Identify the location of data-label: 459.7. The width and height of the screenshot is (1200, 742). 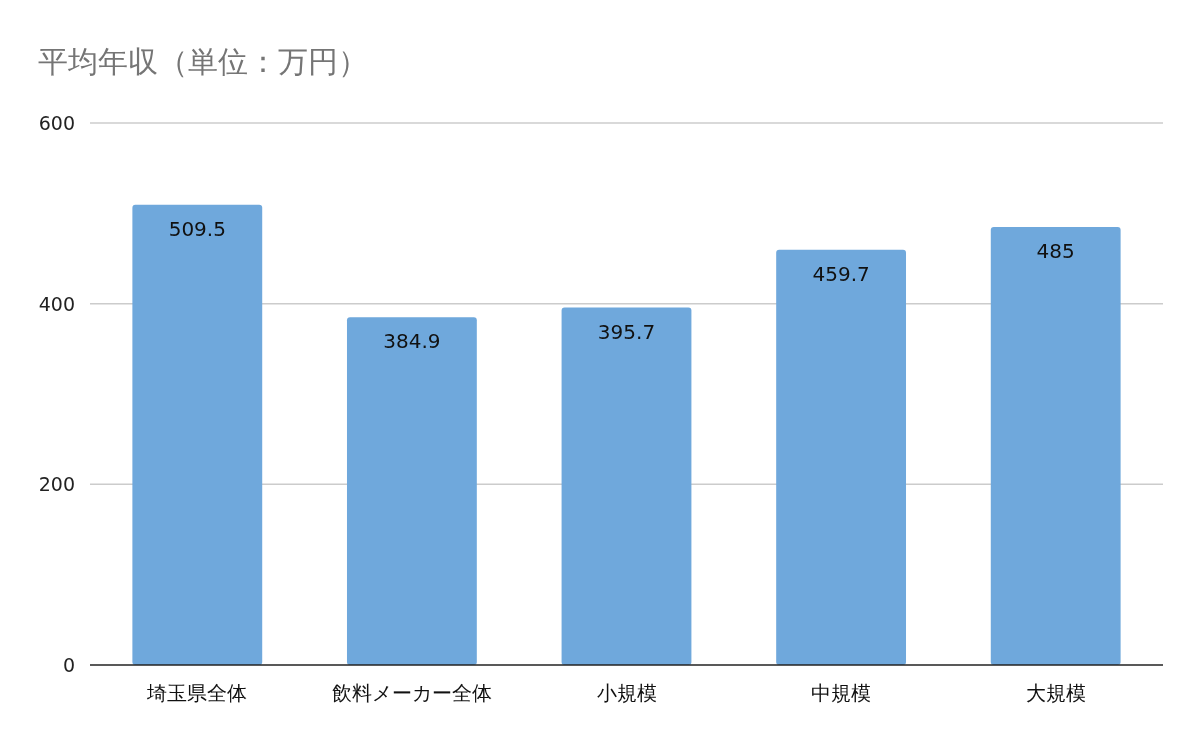
(841, 273).